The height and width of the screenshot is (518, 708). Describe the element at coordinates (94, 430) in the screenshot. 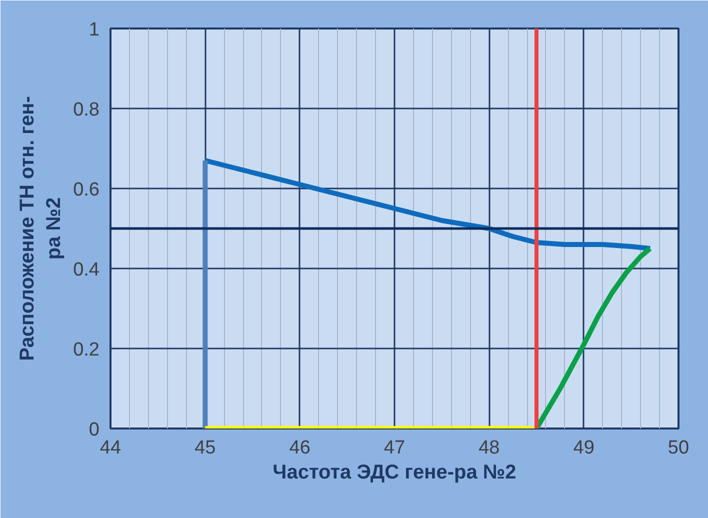

I see `y-tick-label: 0` at that location.